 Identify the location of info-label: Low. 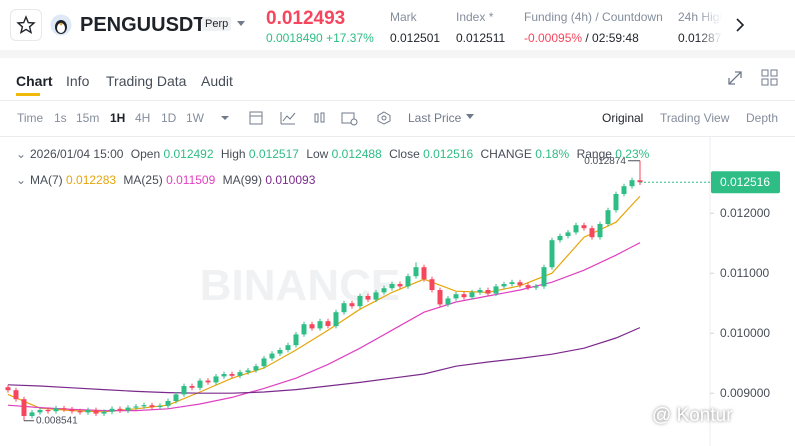
(317, 154).